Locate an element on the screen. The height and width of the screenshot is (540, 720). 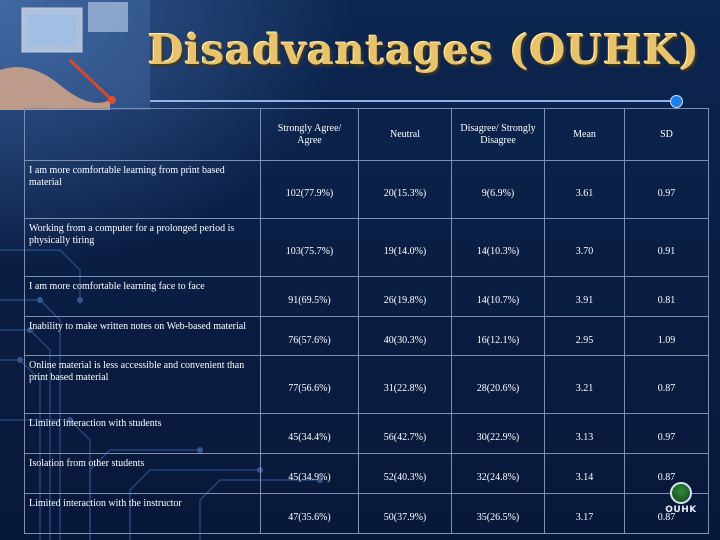
neutral-cell: 56(42.7%) is located at coordinates (405, 434).